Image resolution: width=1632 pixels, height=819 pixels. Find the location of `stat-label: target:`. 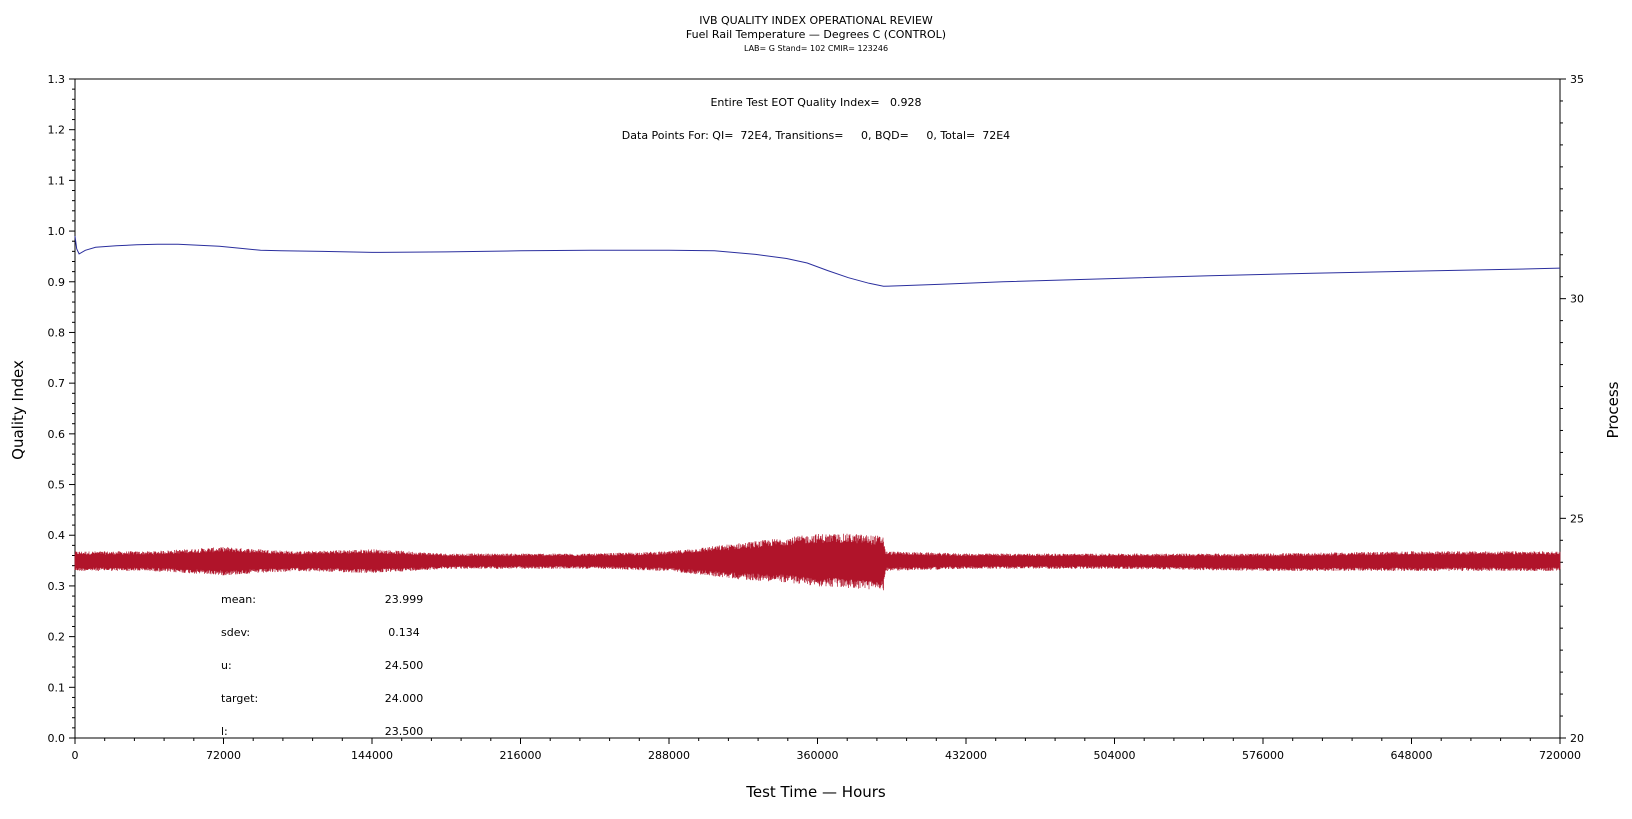

stat-label: target: is located at coordinates (239, 698).